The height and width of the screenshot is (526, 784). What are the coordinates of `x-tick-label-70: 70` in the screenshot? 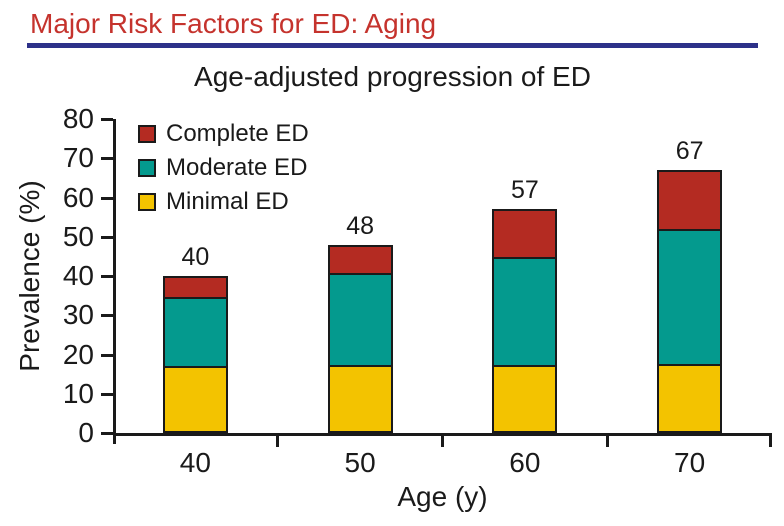 It's located at (690, 462).